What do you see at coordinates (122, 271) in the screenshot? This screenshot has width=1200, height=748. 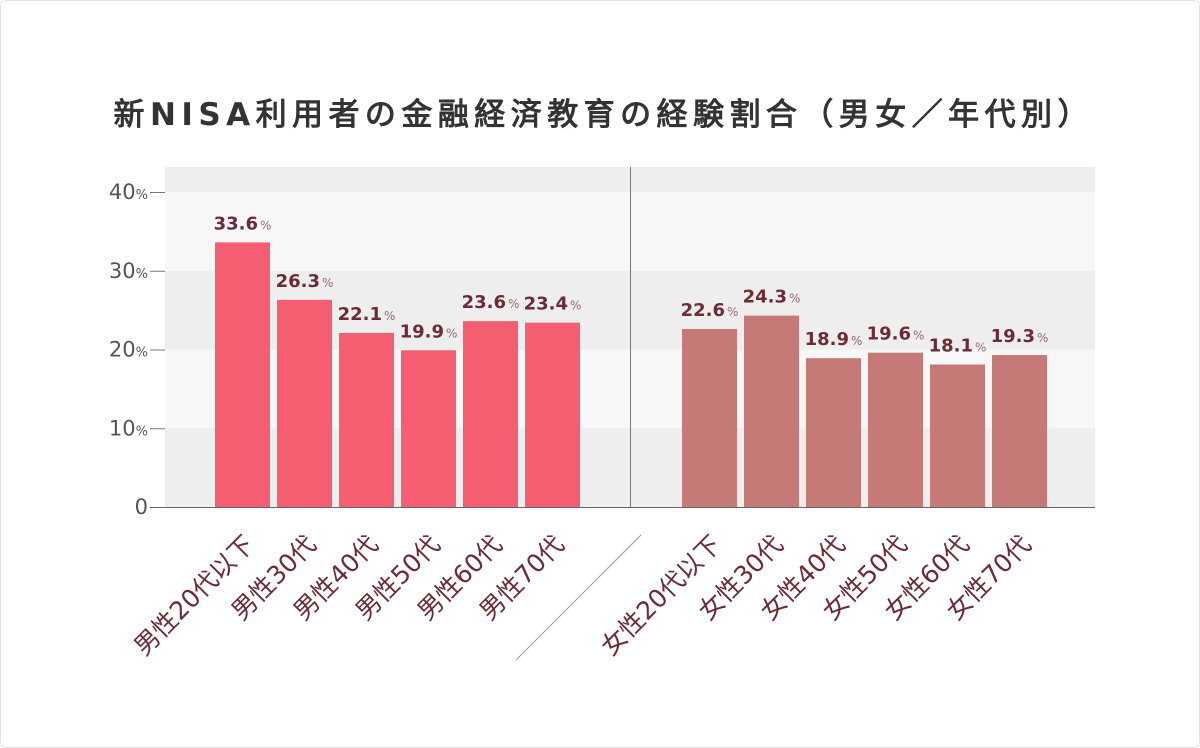 I see `y-tick-value: 30` at bounding box center [122, 271].